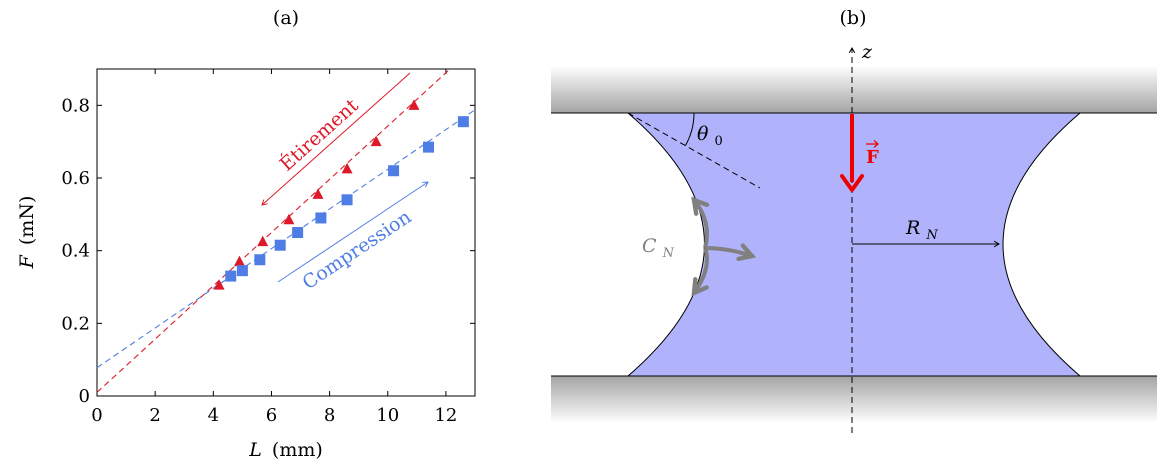 The width and height of the screenshot is (1157, 472). Describe the element at coordinates (329, 415) in the screenshot. I see `x-tick-label: 8` at that location.